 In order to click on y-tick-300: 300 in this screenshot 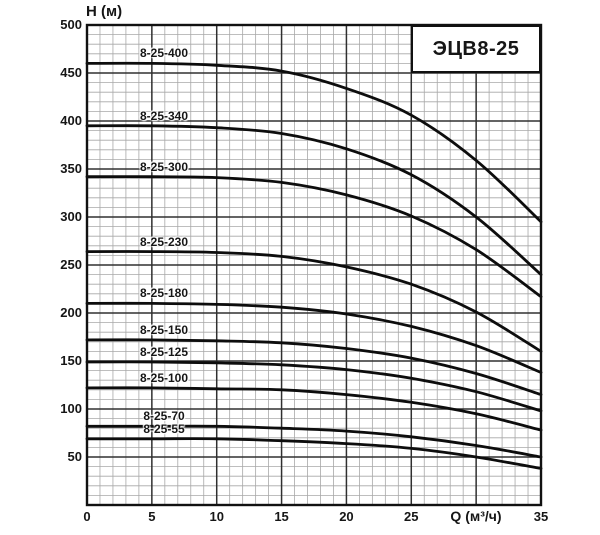, I will do `click(71, 216)`.